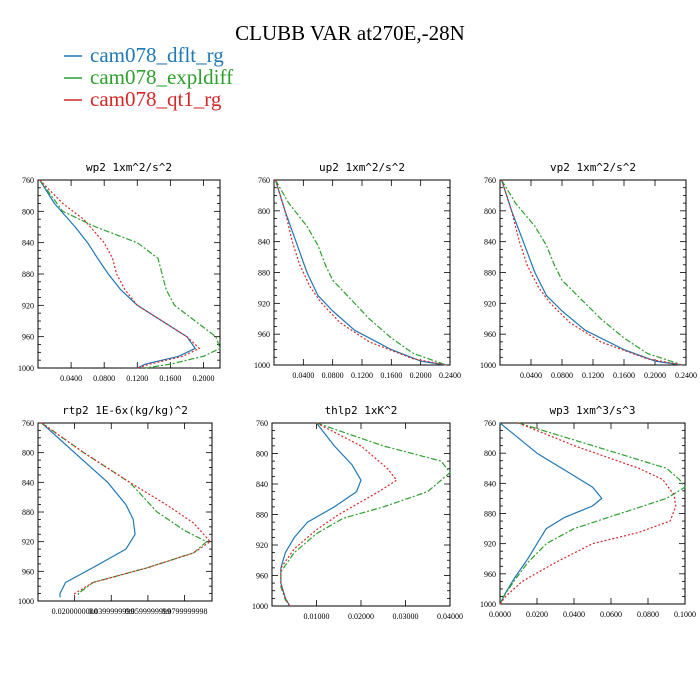 The width and height of the screenshot is (700, 700). What do you see at coordinates (406, 616) in the screenshot?
I see `x-tick-label: 0.03000` at bounding box center [406, 616].